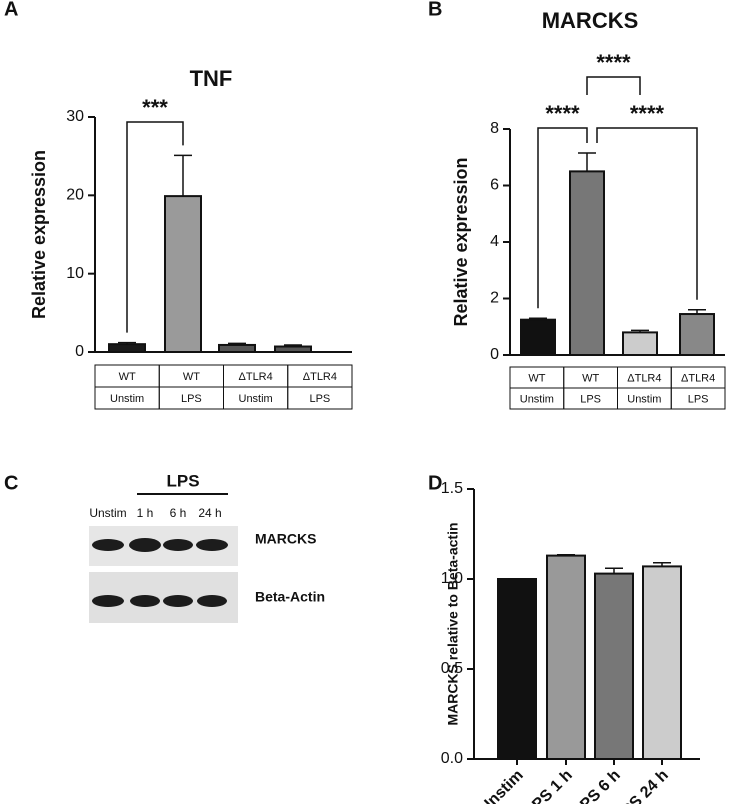  What do you see at coordinates (453, 623) in the screenshot?
I see `y-axis-label: MARCKS relative to Beta-actin` at bounding box center [453, 623].